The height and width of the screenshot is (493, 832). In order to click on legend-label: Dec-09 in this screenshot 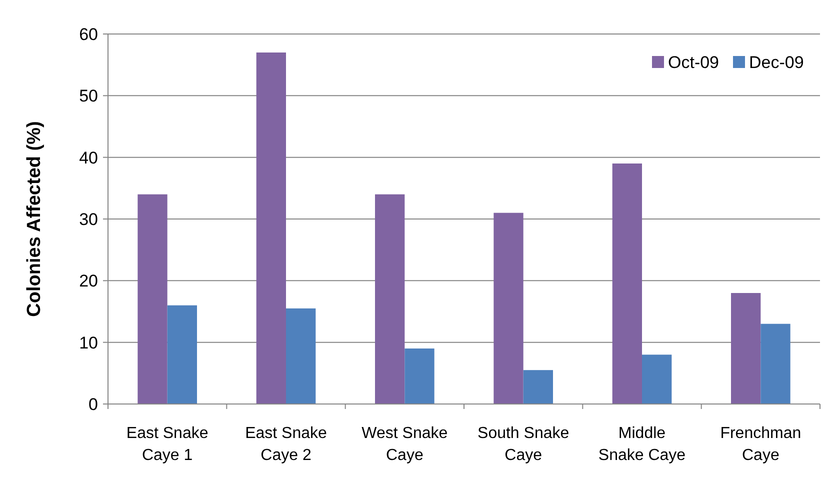, I will do `click(776, 62)`.